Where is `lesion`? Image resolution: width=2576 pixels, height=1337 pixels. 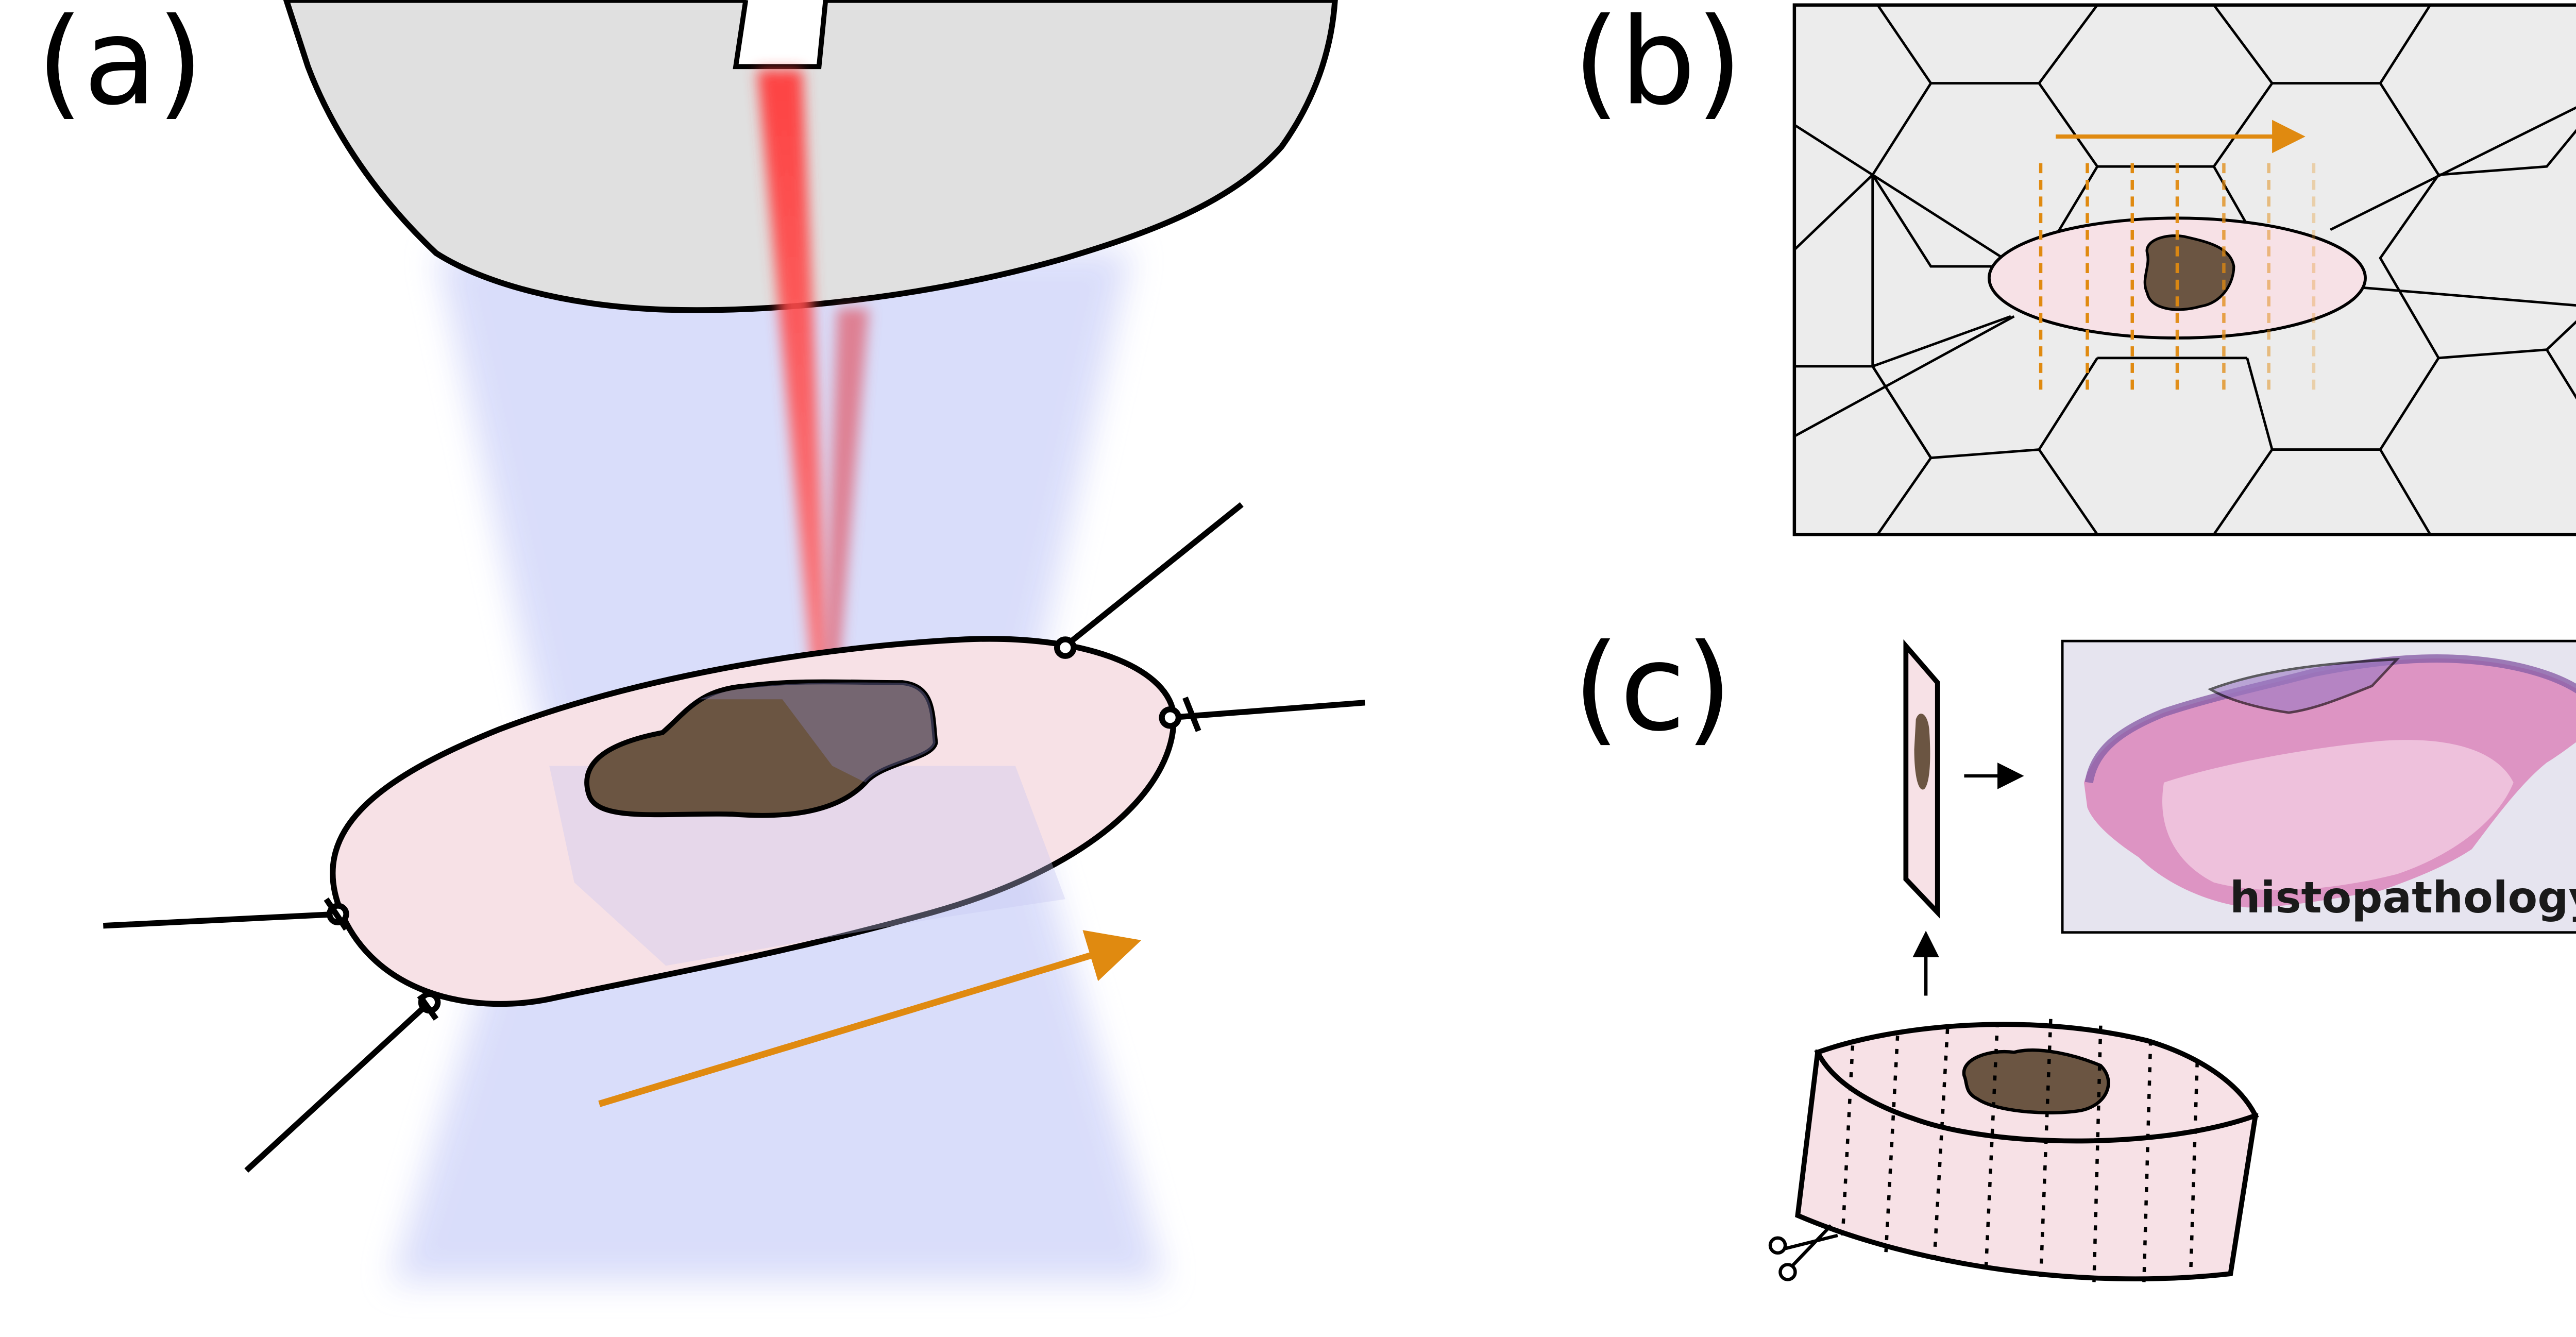 lesion is located at coordinates (761, 748).